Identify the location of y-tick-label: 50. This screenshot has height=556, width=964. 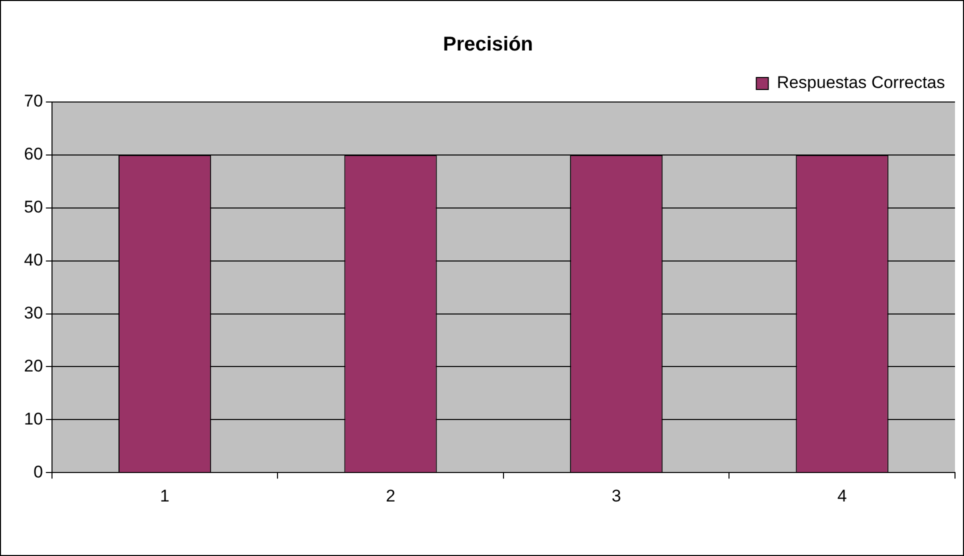
(33, 207).